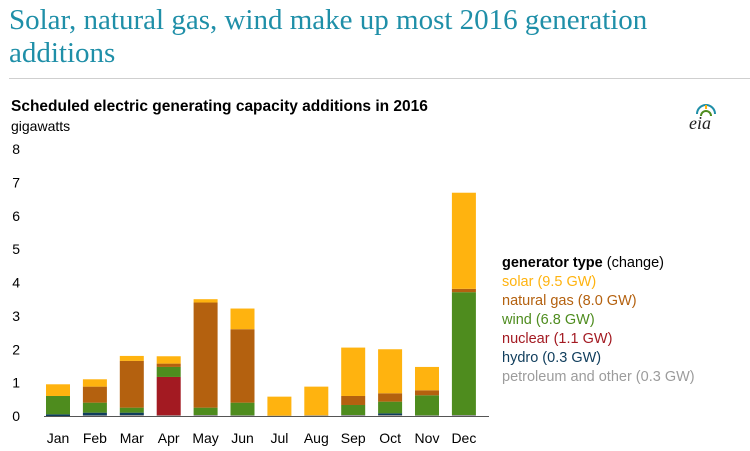  Describe the element at coordinates (132, 438) in the screenshot. I see `x-tick-label: Mar` at that location.